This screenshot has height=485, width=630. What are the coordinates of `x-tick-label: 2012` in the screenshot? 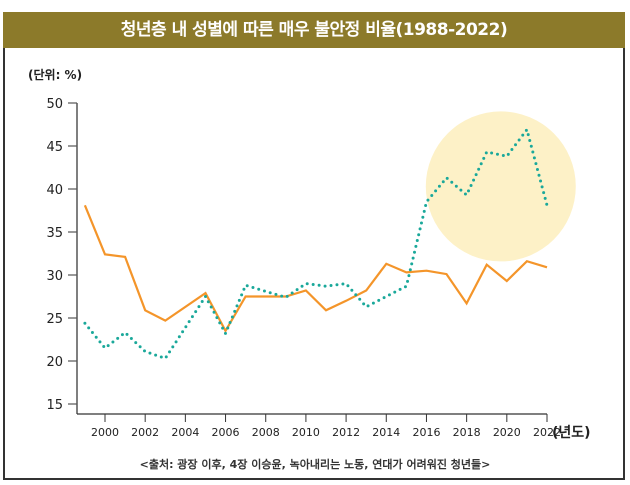 It's located at (346, 432).